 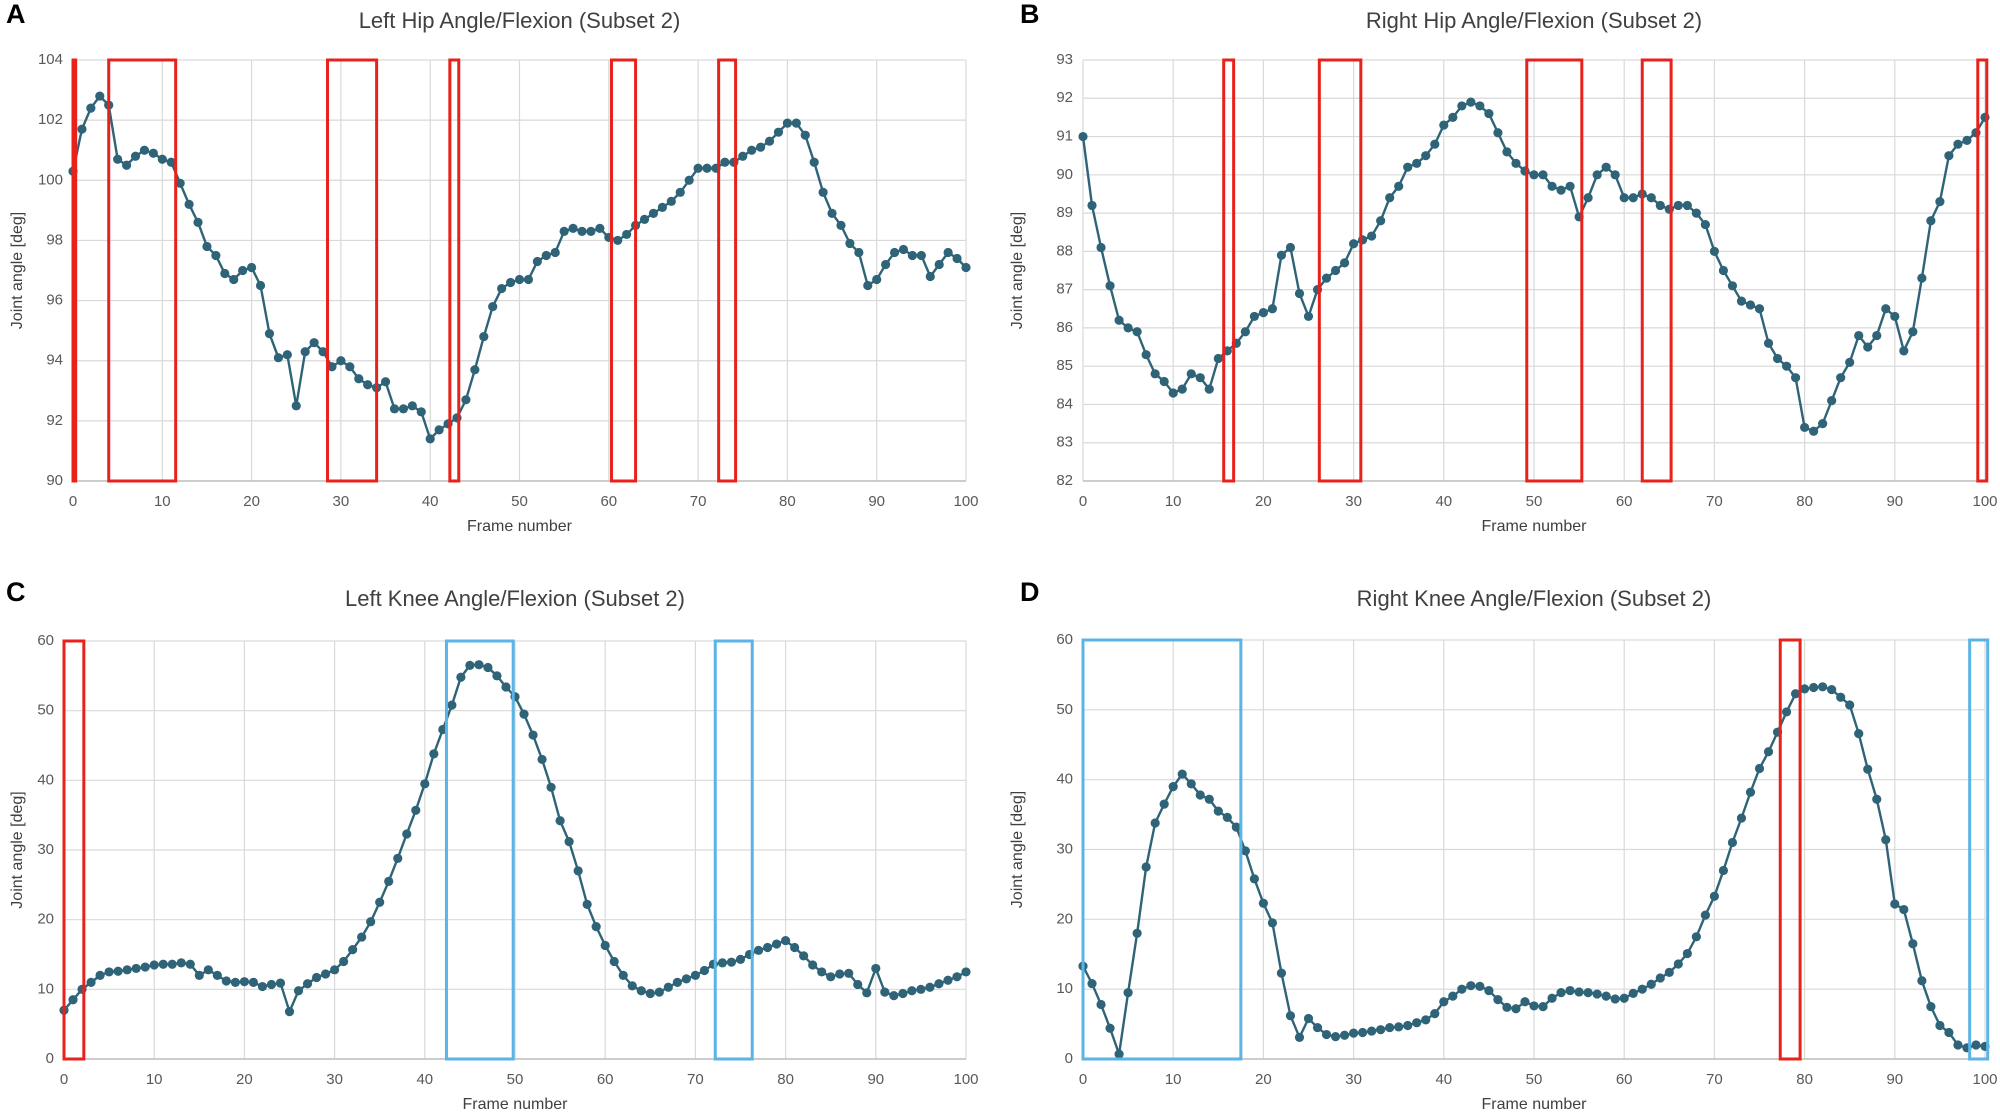 What do you see at coordinates (515, 1079) in the screenshot?
I see `x-tick-label: 50` at bounding box center [515, 1079].